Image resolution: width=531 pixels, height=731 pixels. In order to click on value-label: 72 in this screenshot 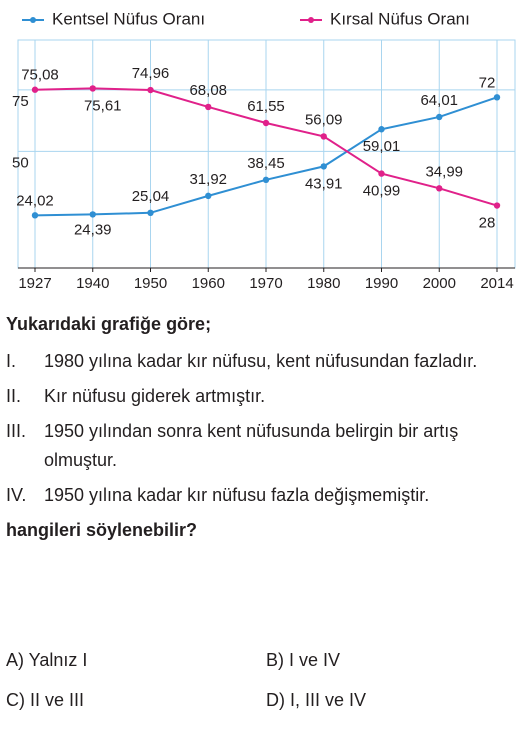, I will do `click(487, 82)`.